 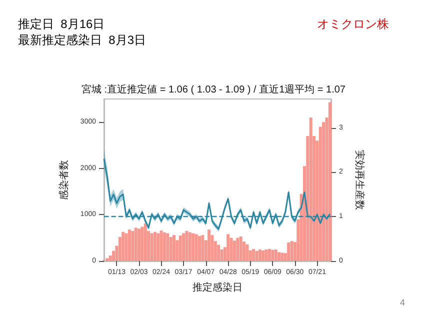 I want to click on text: オミクロン株, so click(x=353, y=24).